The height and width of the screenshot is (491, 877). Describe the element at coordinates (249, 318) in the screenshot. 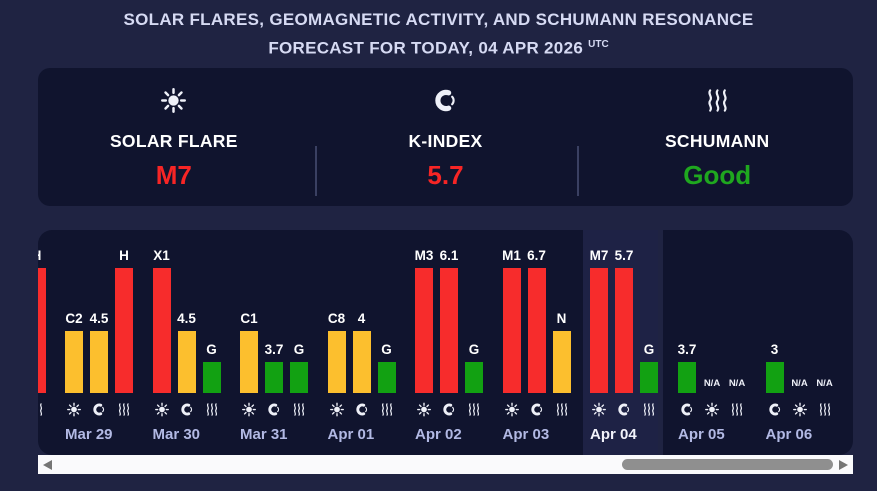

I see `solar-flare-value-label: C1` at that location.